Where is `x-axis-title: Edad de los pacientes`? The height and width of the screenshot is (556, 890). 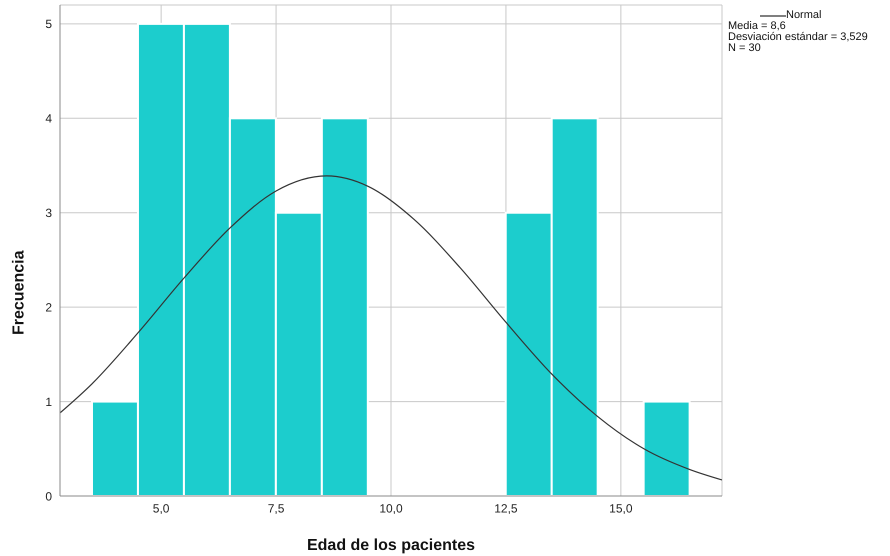
x-axis-title: Edad de los pacientes is located at coordinates (391, 545).